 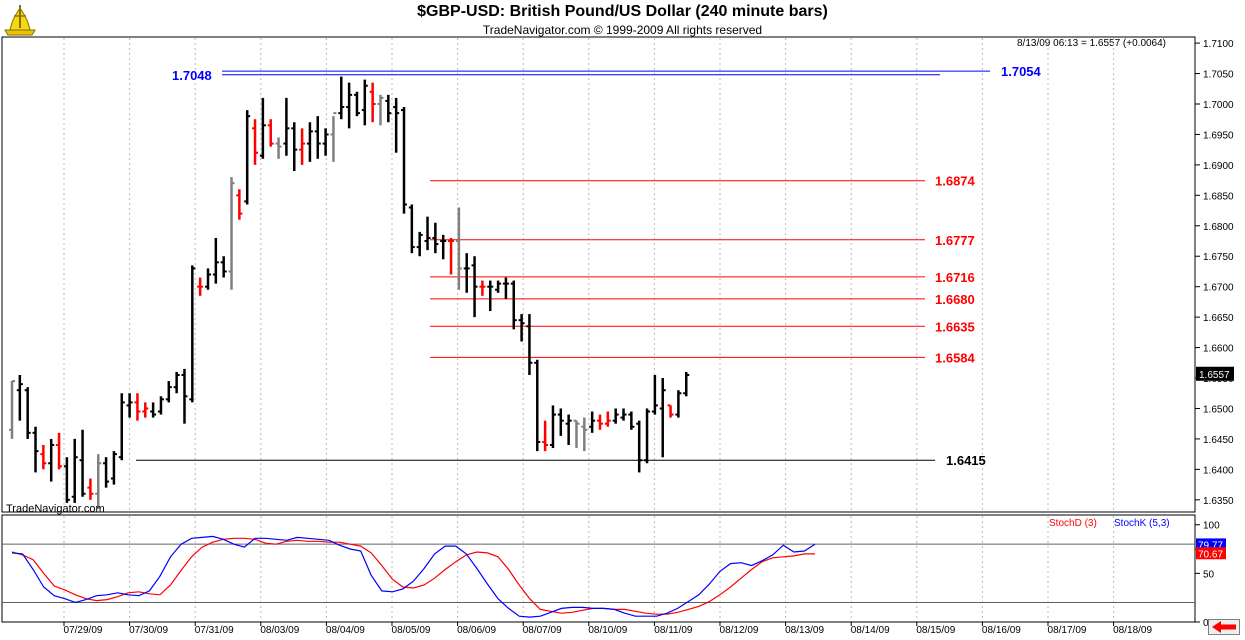 What do you see at coordinates (955, 240) in the screenshot?
I see `retracement-label: 1.6777` at bounding box center [955, 240].